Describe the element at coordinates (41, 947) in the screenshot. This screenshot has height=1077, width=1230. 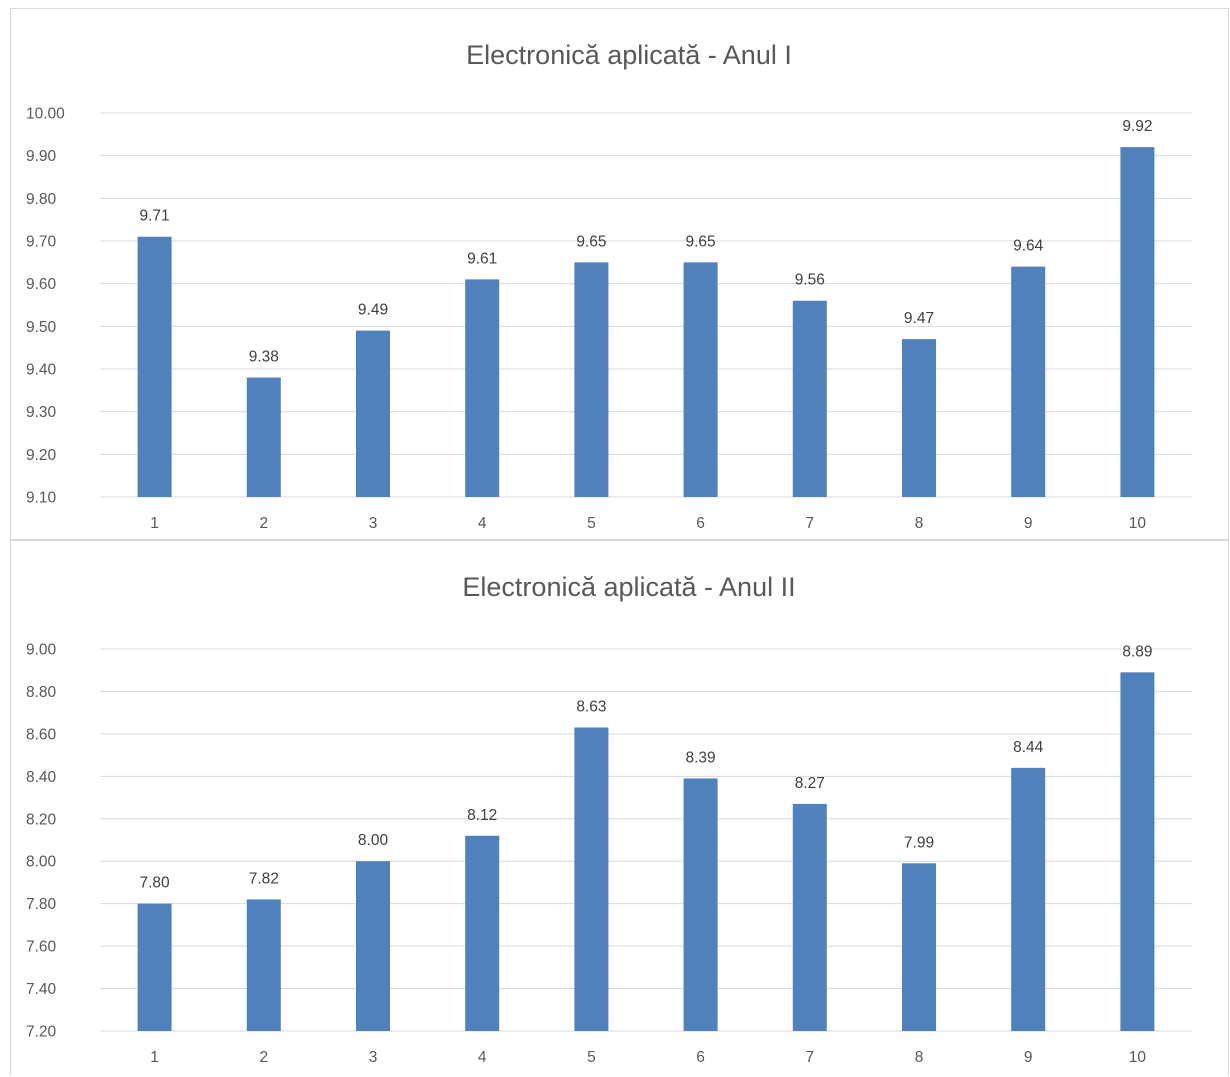
I see `y-tick-label: 7.60` at that location.